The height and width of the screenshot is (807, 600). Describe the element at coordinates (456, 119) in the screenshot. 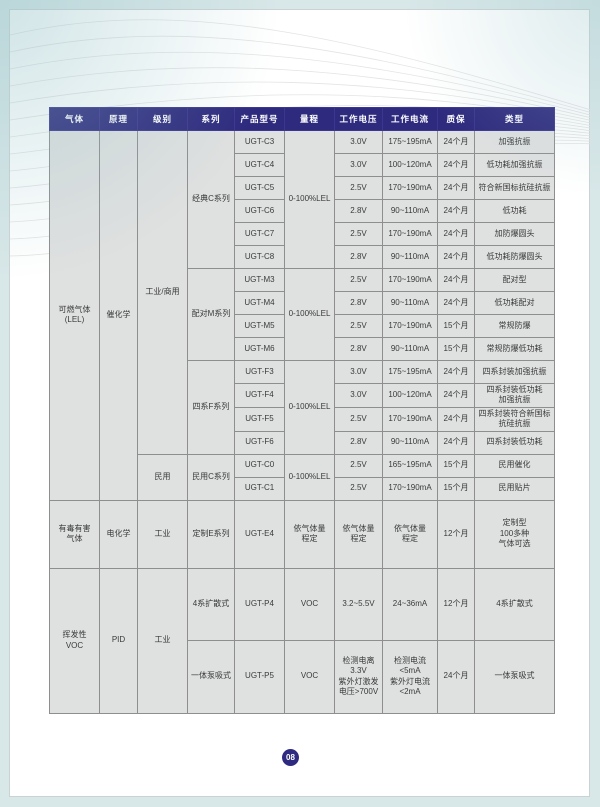

I see `header-cell-8: 质保` at that location.